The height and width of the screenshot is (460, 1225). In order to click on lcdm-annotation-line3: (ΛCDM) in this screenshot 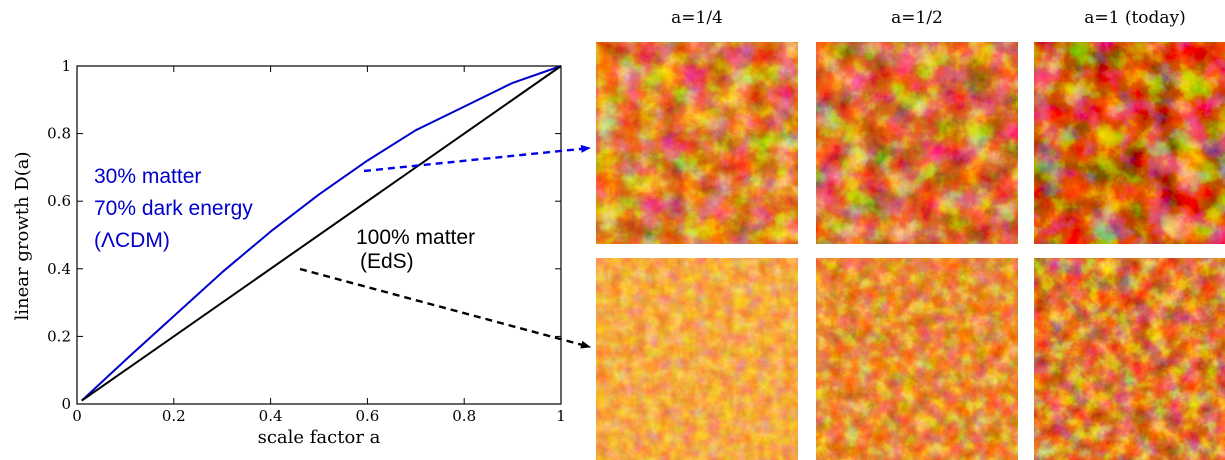, I will do `click(132, 240)`.